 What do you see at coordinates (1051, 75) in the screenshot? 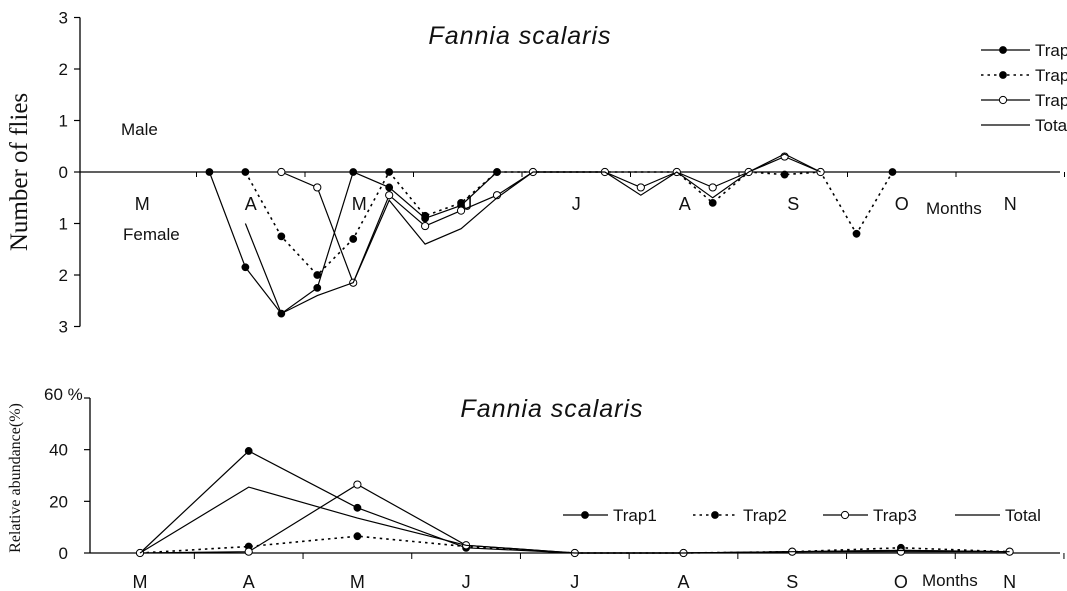
I see `top-legend-label: Trap2` at bounding box center [1051, 75].